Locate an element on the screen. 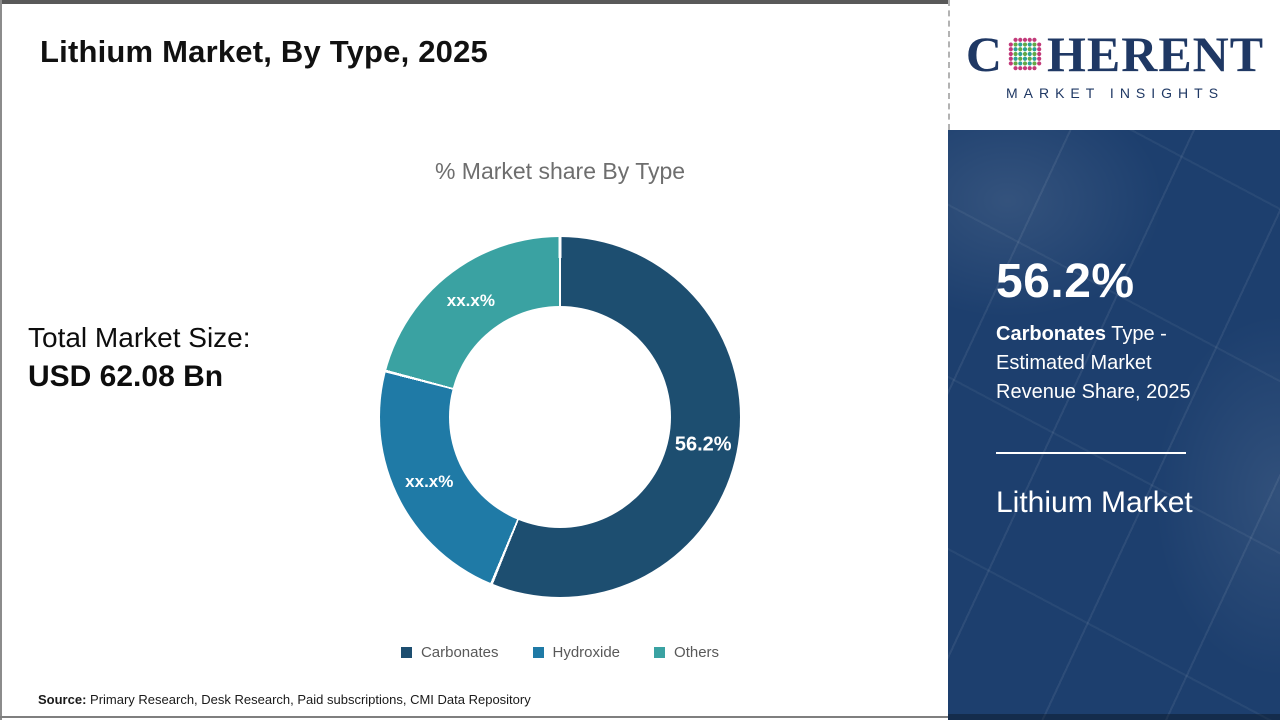 The image size is (1280, 720). total-market-size-block: Total Market Size: USD 62.08 Bn is located at coordinates (139, 358).